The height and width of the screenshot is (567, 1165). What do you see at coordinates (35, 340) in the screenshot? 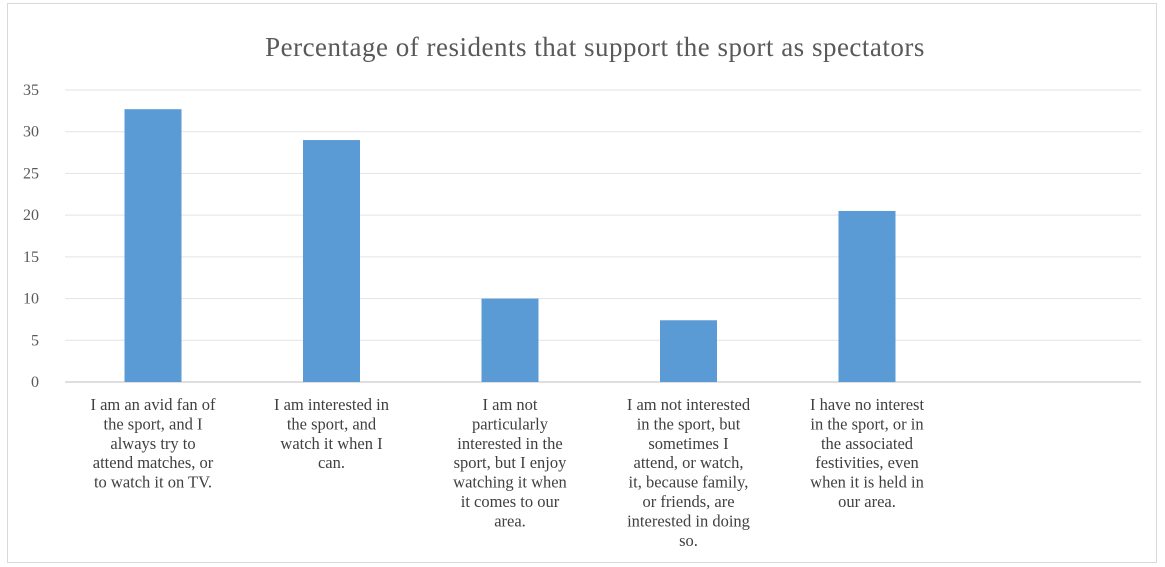
I see `y-tick-label: 5` at bounding box center [35, 340].